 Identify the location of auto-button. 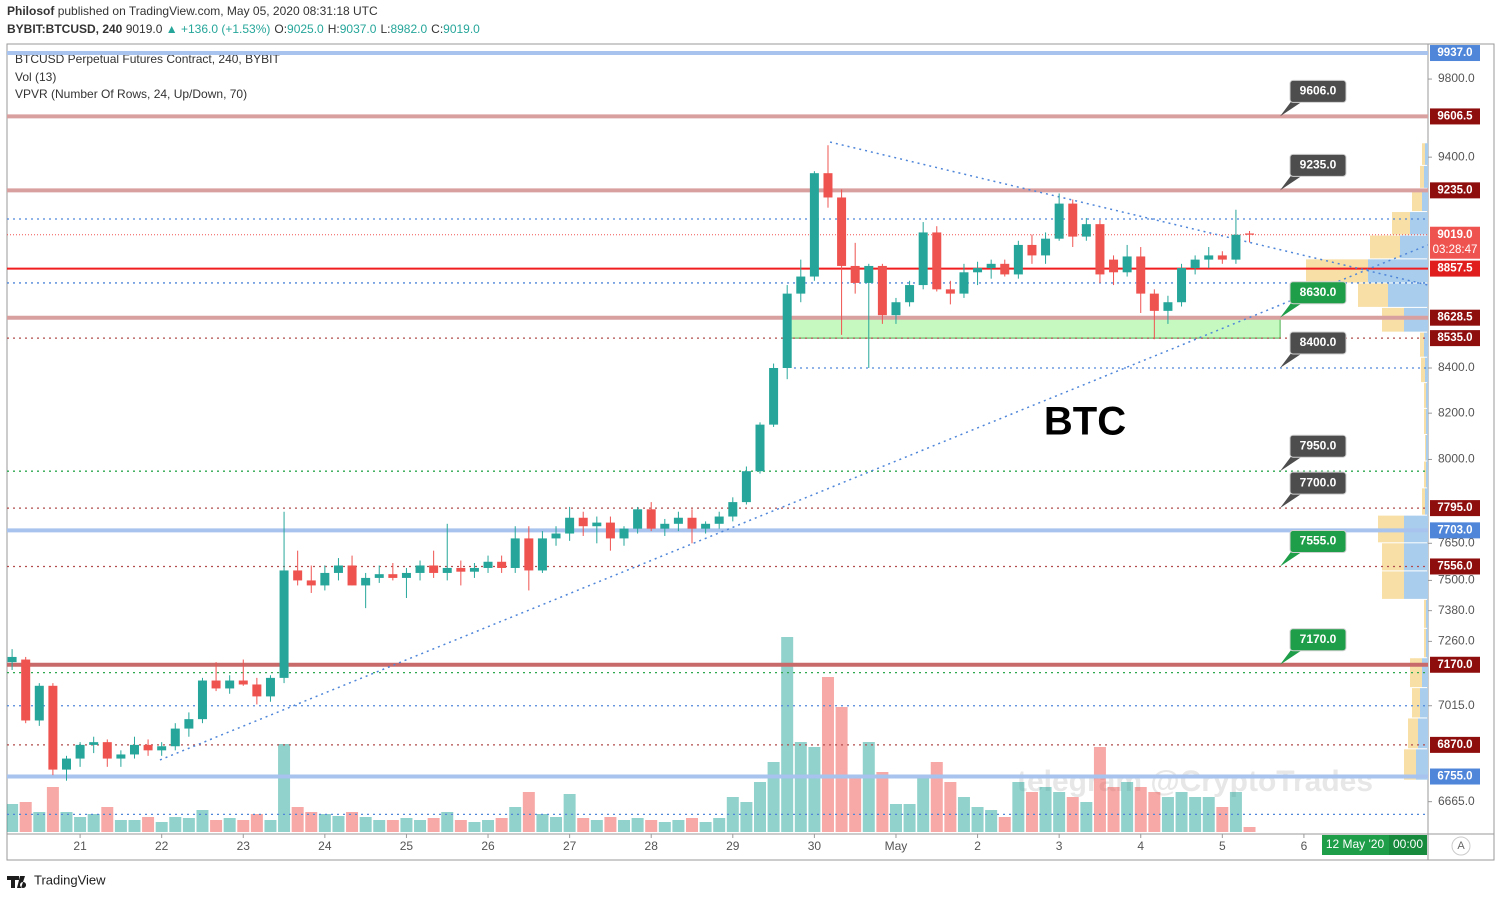
(1461, 846).